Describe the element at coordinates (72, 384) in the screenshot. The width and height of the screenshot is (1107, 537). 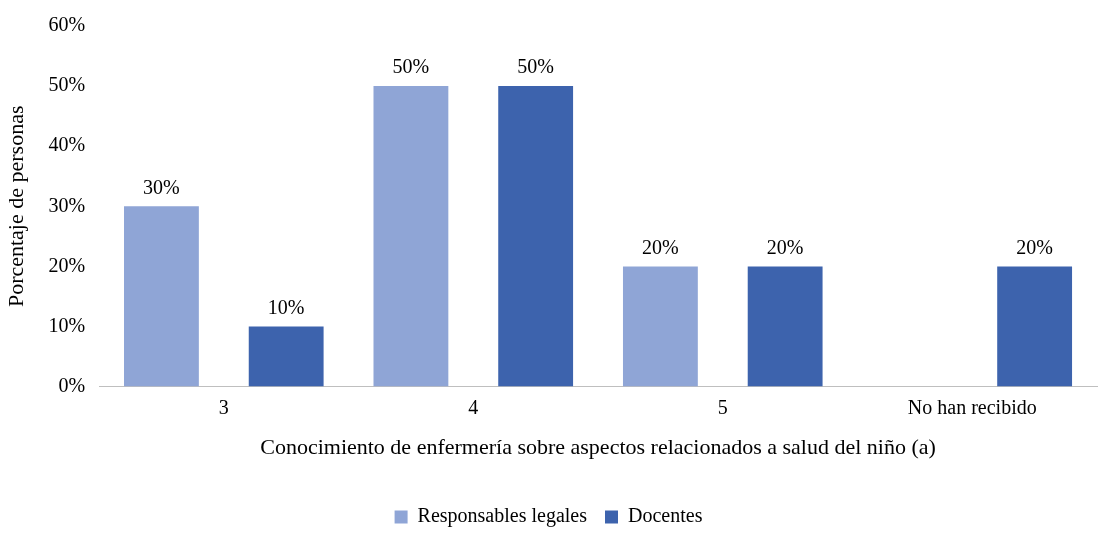
I see `y-tick-label: 0%` at that location.